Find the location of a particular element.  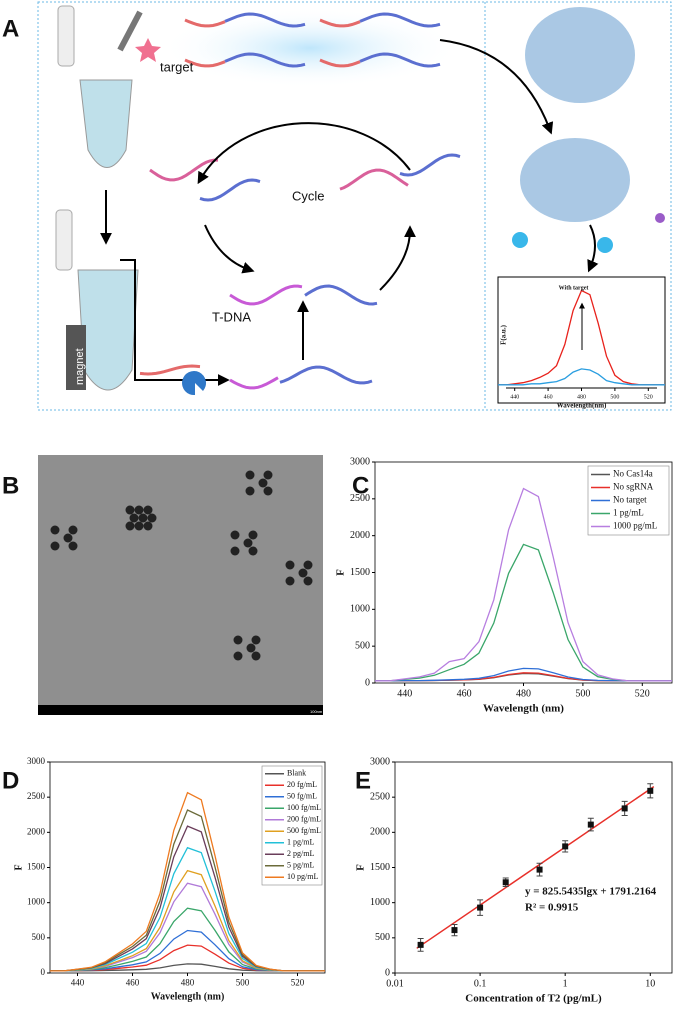

x-axis-label: Concentration of T2 (pg/mL) is located at coordinates (533, 999).